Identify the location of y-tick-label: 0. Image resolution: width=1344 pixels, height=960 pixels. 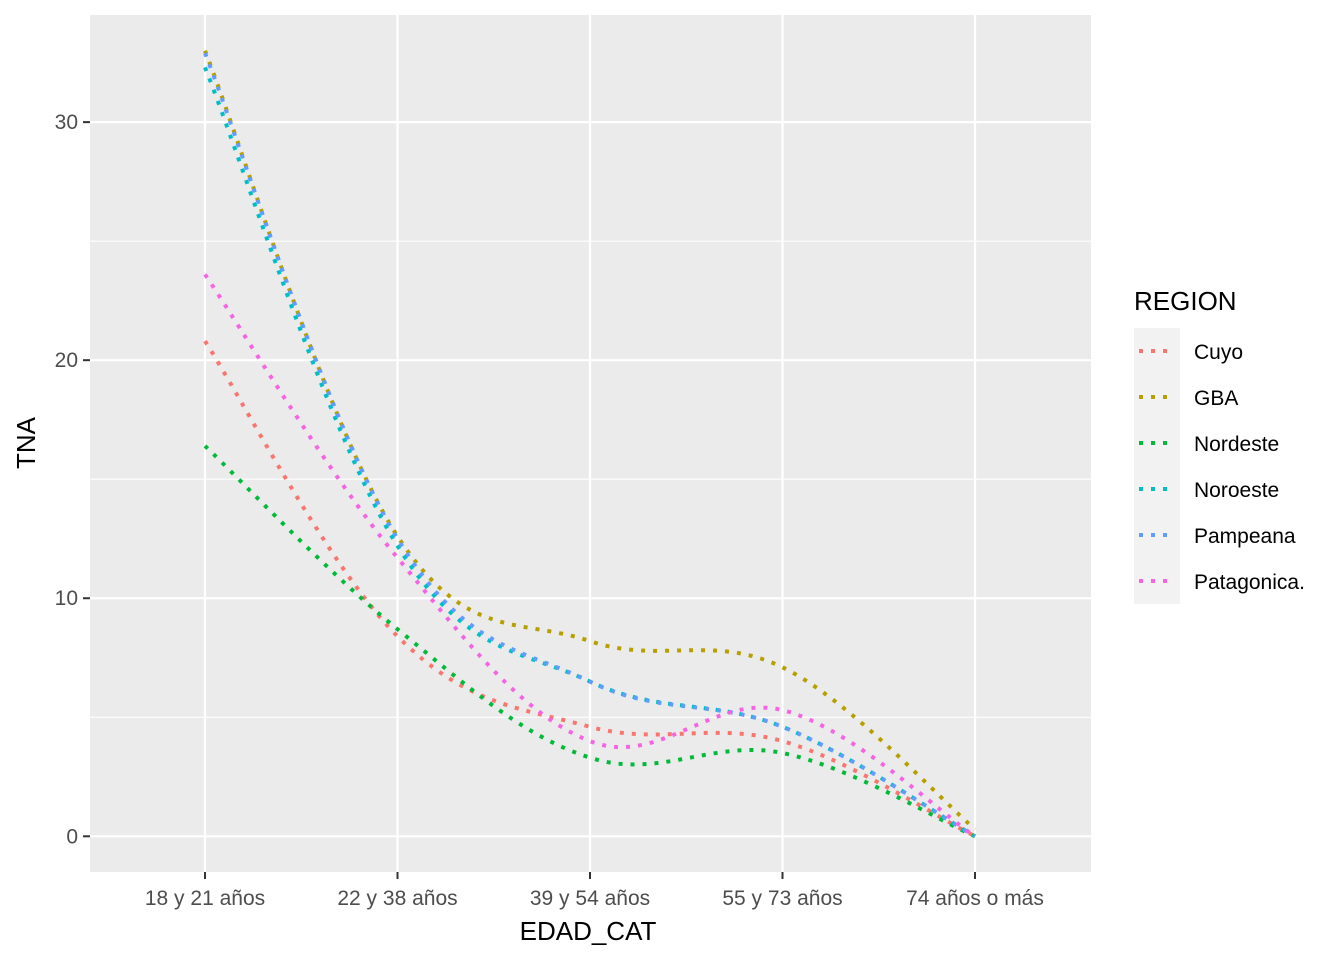
(72, 836).